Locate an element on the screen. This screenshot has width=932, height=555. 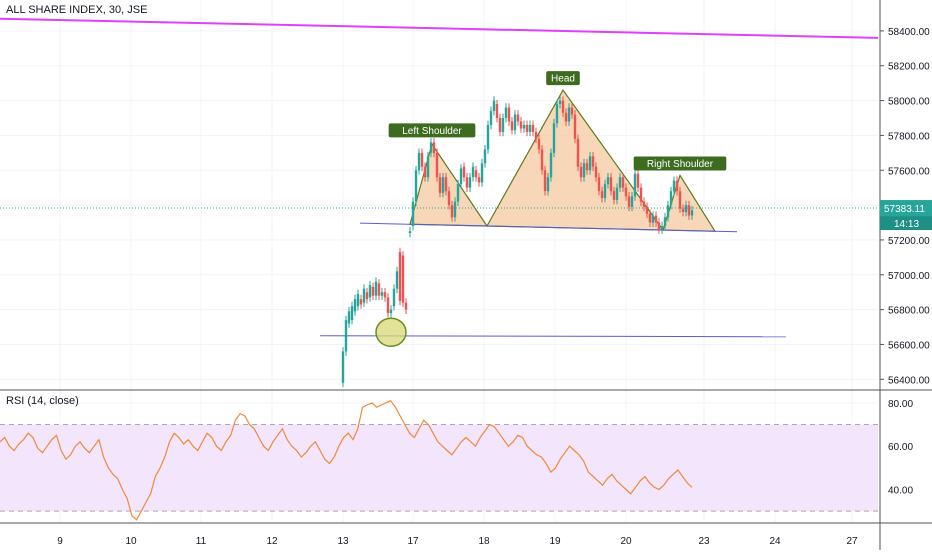
price-tick-label: 56800.00 is located at coordinates (909, 311).